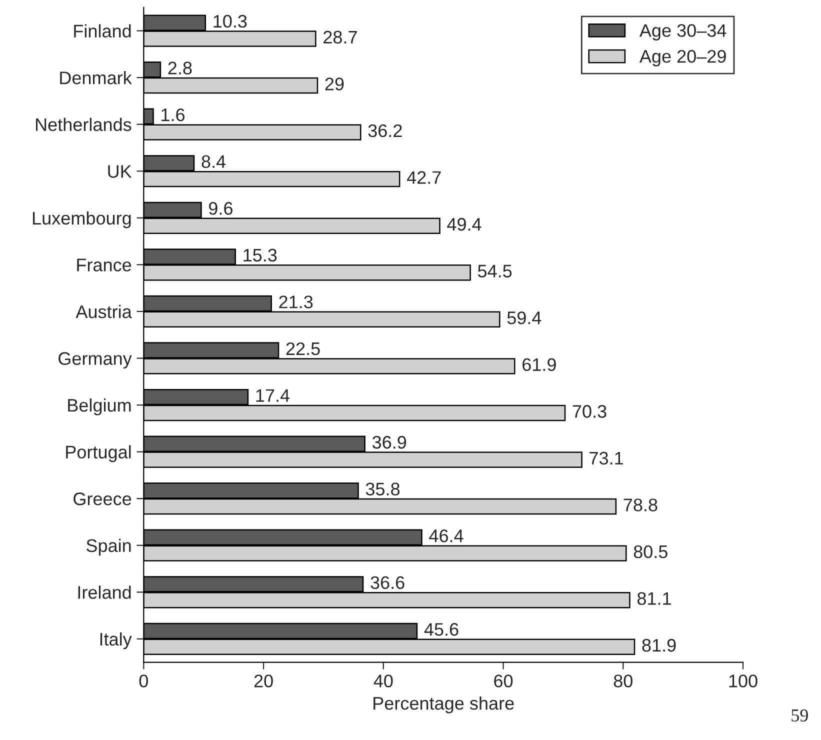 This screenshot has width=821, height=740. Describe the element at coordinates (260, 255) in the screenshot. I see `data-label: 15.3` at that location.